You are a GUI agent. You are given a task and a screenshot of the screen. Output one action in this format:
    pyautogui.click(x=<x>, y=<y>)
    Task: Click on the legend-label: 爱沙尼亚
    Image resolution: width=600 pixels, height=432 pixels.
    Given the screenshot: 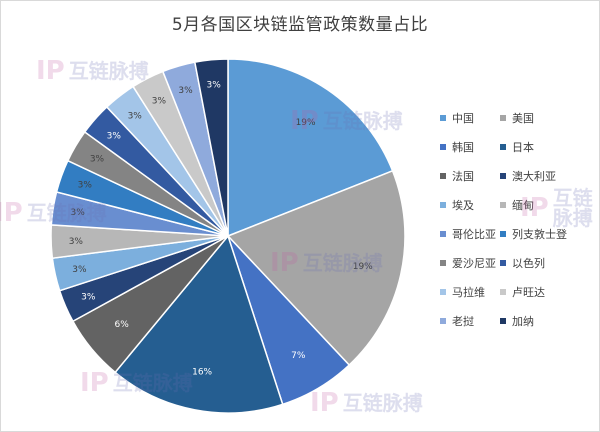 What is the action you would take?
    pyautogui.click(x=474, y=263)
    